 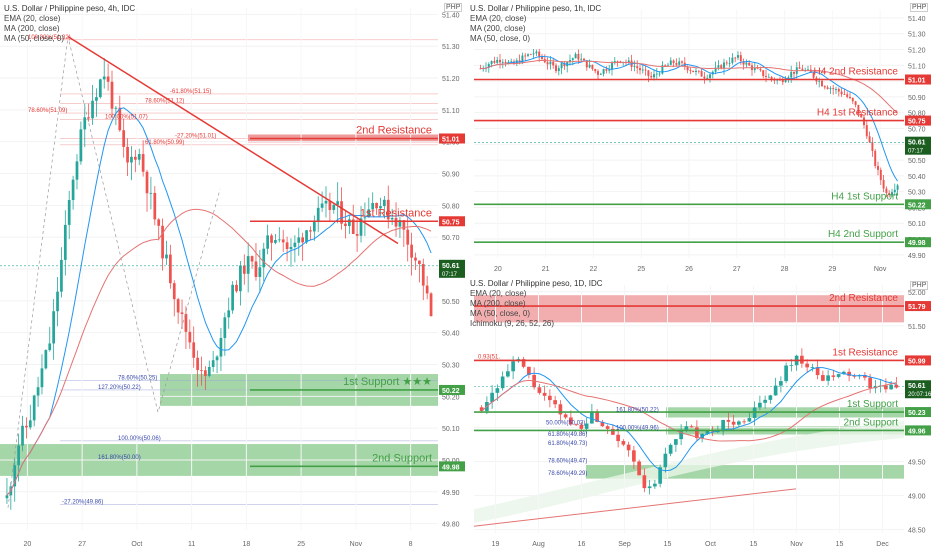 What do you see at coordinates (451, 111) in the screenshot?
I see `y-tick-label: 51.10` at bounding box center [451, 111].